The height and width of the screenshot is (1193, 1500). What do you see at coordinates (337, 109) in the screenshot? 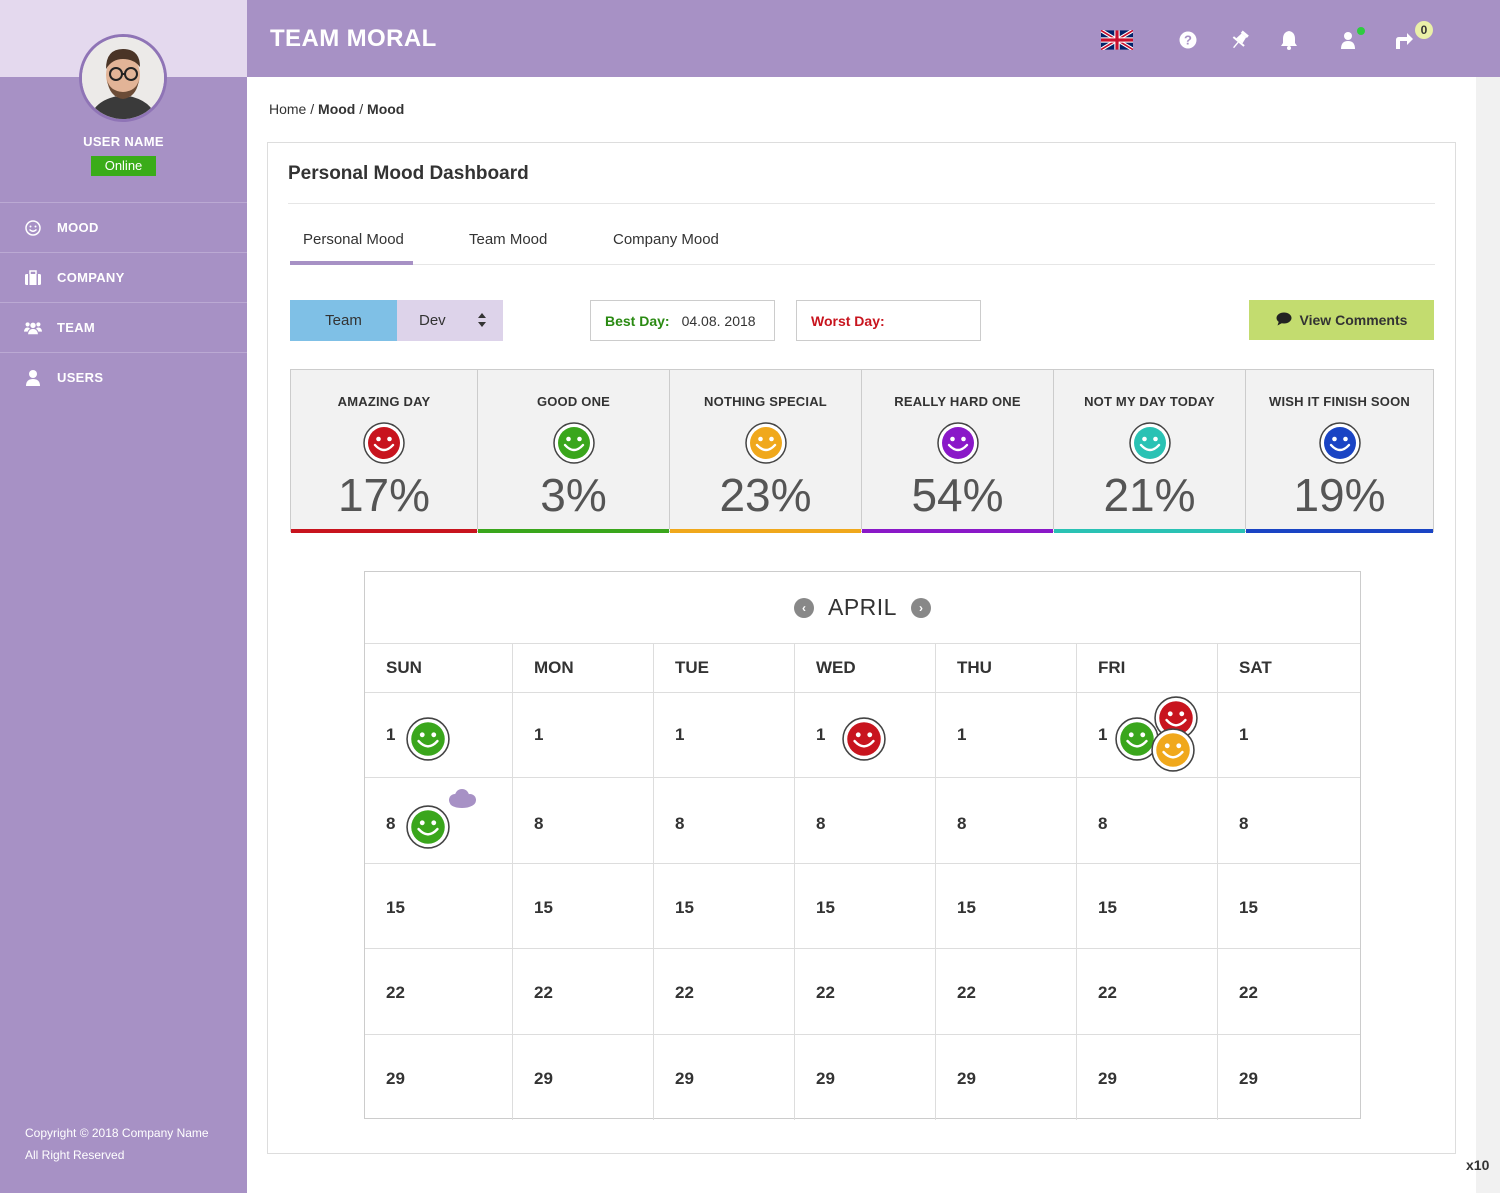
I see `breadcrumb-mood: Mood` at bounding box center [337, 109].